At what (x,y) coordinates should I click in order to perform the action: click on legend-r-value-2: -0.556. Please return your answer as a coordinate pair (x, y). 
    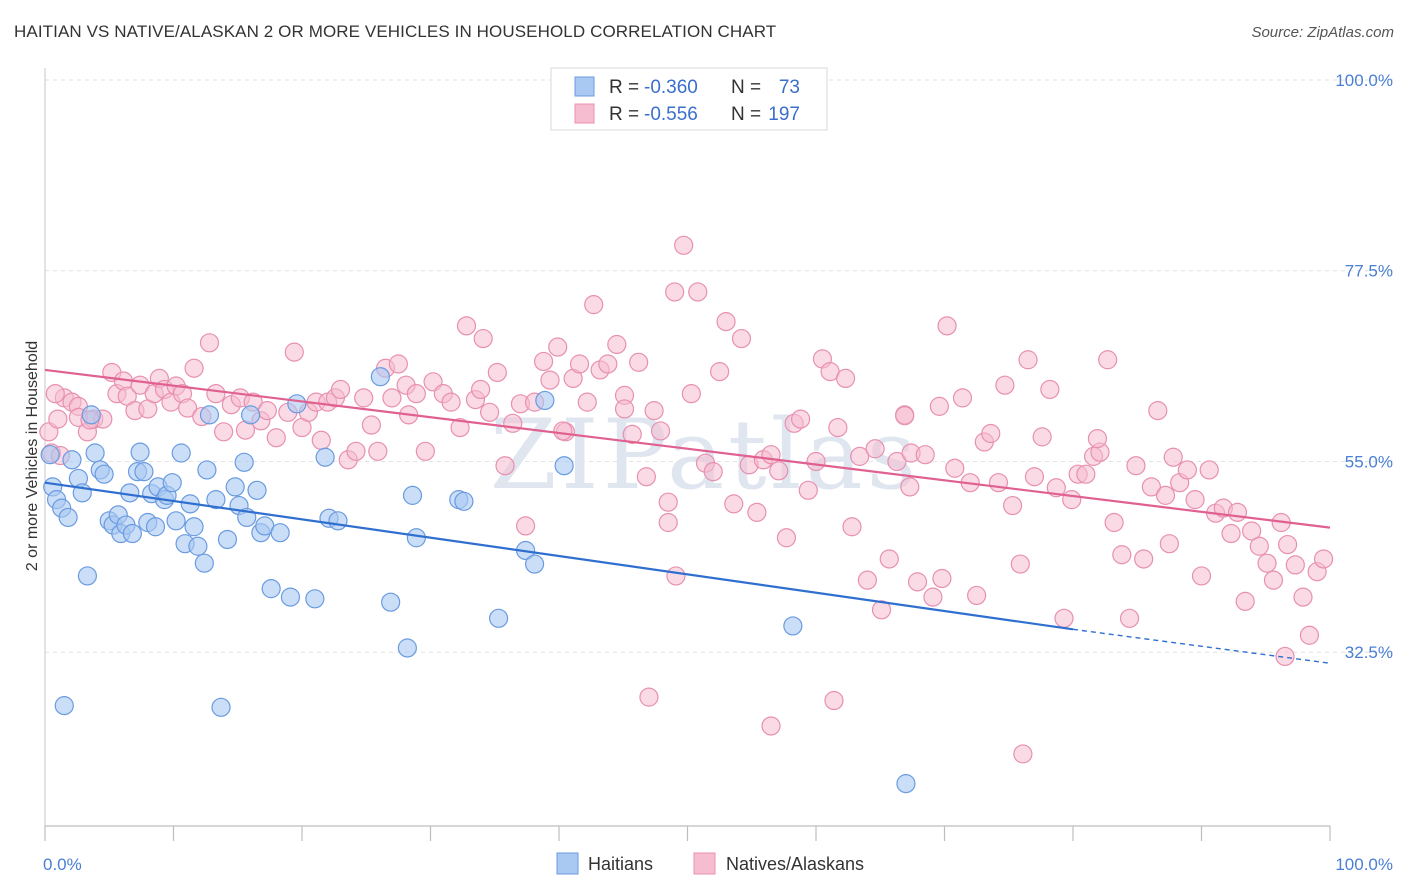
    Looking at the image, I should click on (671, 114).